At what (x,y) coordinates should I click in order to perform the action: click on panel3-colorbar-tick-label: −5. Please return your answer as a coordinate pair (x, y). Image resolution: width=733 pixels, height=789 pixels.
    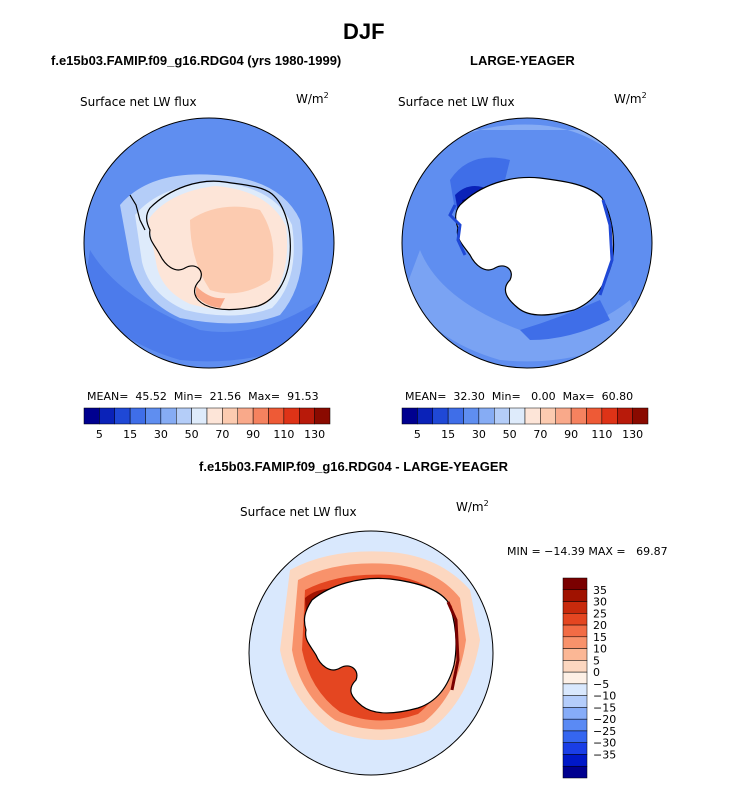
    Looking at the image, I should click on (601, 684).